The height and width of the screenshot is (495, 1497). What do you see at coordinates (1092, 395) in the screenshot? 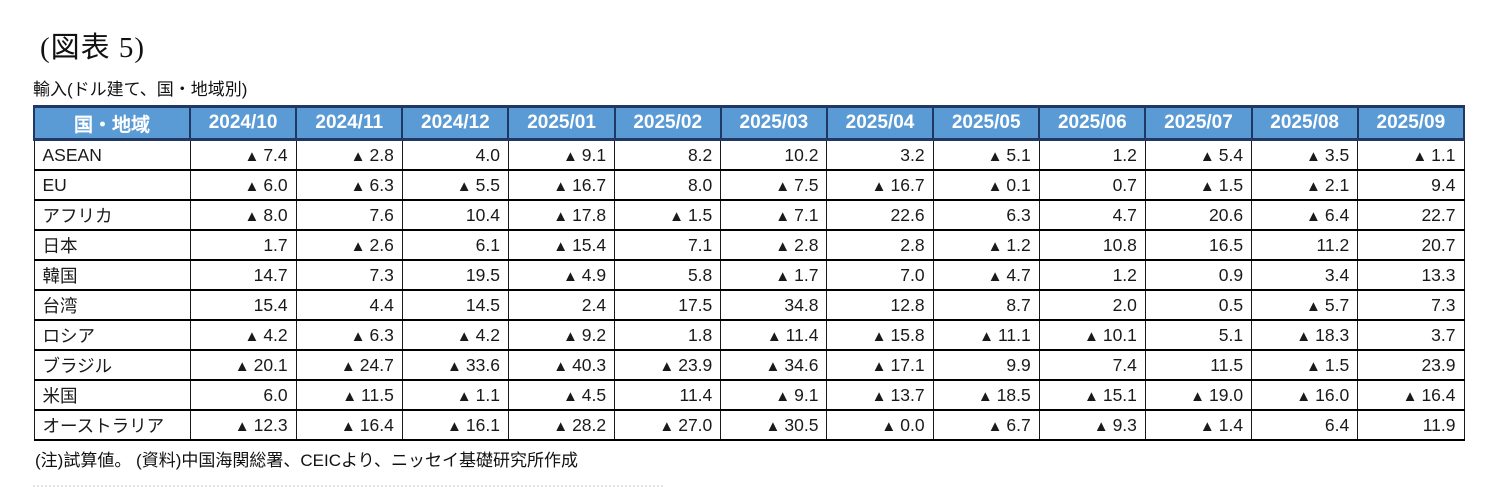
I see `value-cell: ▲ 15.1` at bounding box center [1092, 395].